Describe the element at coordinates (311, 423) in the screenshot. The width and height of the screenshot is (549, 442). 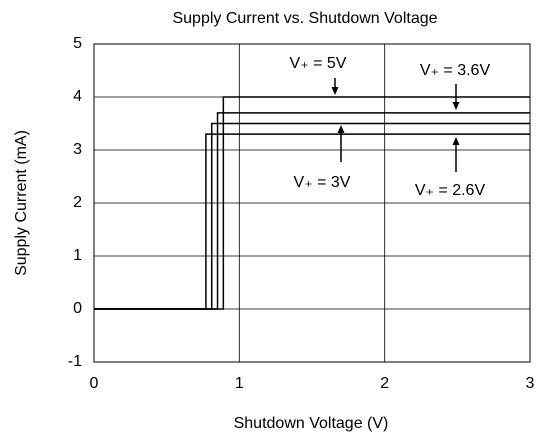
I see `x-axis-label: Shutdown Voltage (V)` at that location.